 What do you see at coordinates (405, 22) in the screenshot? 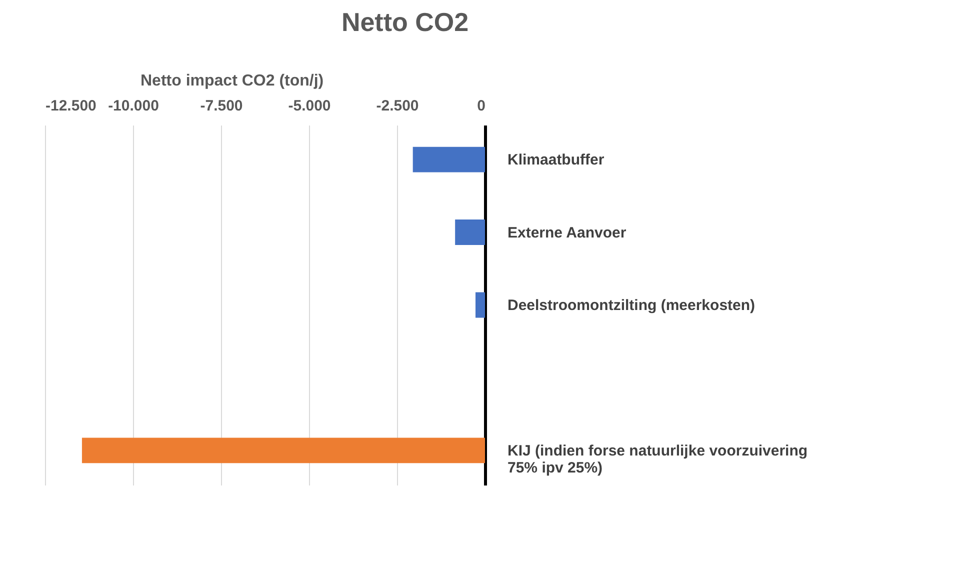
I see `chart-title: Netto CO2` at bounding box center [405, 22].